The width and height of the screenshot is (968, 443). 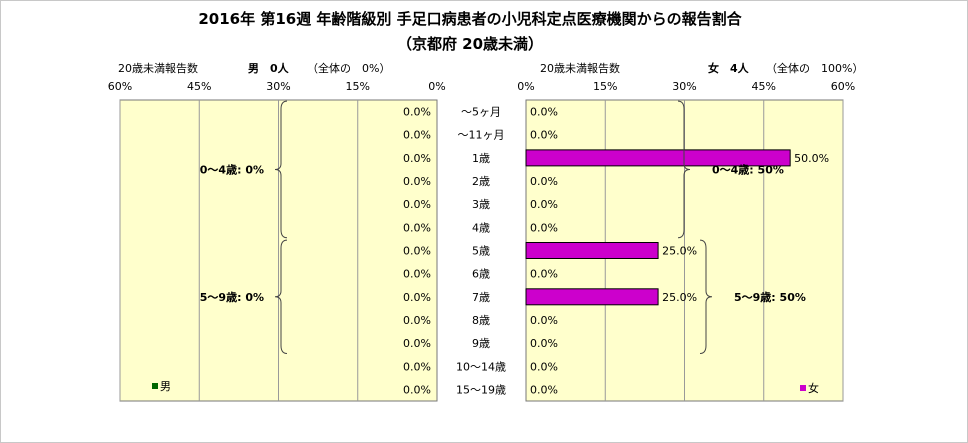 What do you see at coordinates (349, 68) in the screenshot?
I see `left-share: （全体の 0%）` at bounding box center [349, 68].